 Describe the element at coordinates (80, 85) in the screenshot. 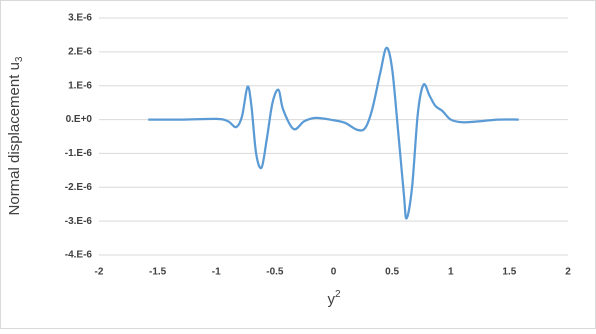

I see `y-tick-label: 1.E-6` at that location.